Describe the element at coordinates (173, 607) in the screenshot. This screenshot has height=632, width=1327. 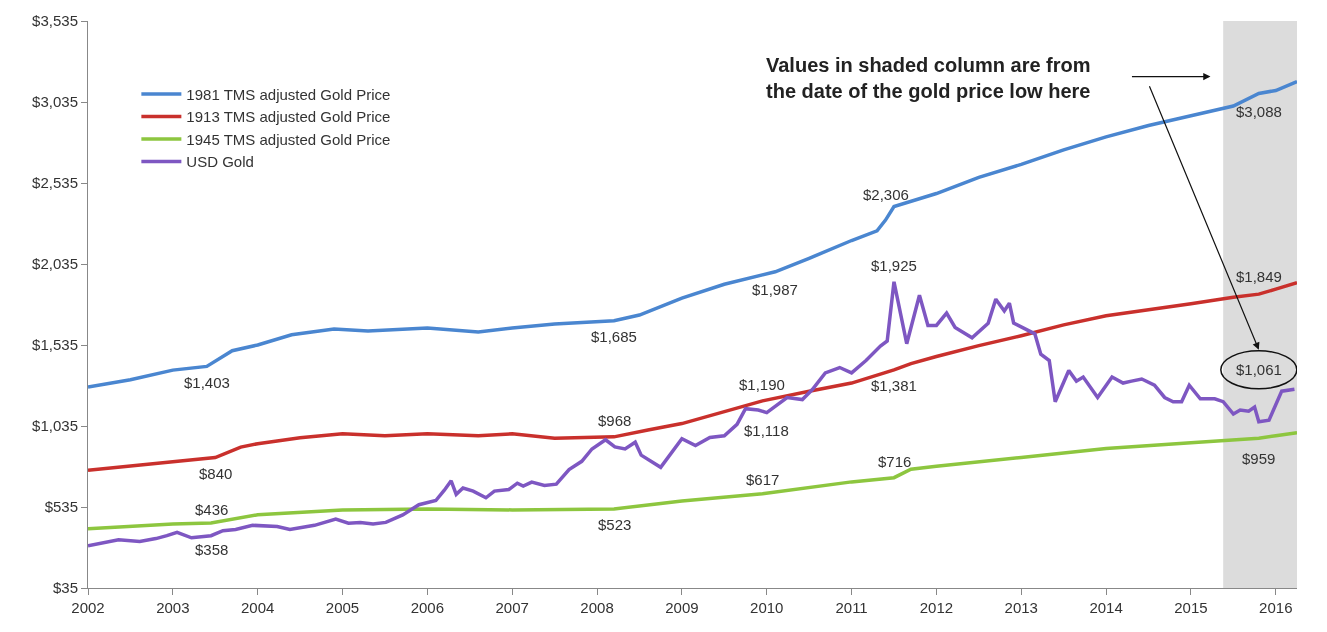
I see `x-tick-label: 2003` at that location.